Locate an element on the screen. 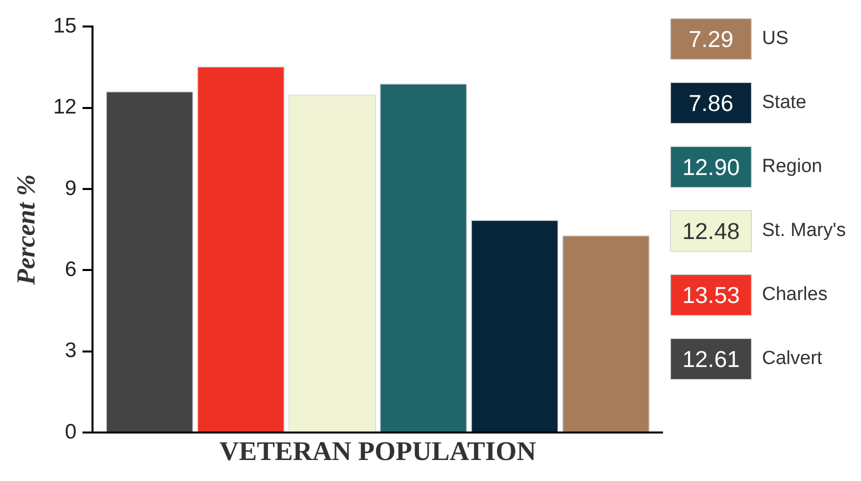  text: 7.29 is located at coordinates (711, 39).